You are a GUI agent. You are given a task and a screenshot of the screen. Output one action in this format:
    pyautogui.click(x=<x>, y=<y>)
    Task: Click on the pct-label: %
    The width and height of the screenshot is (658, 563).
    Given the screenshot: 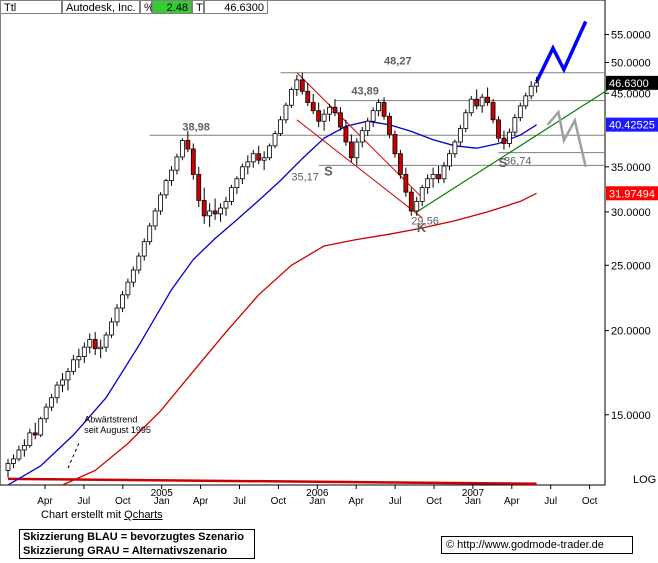 What is the action you would take?
    pyautogui.click(x=147, y=7)
    